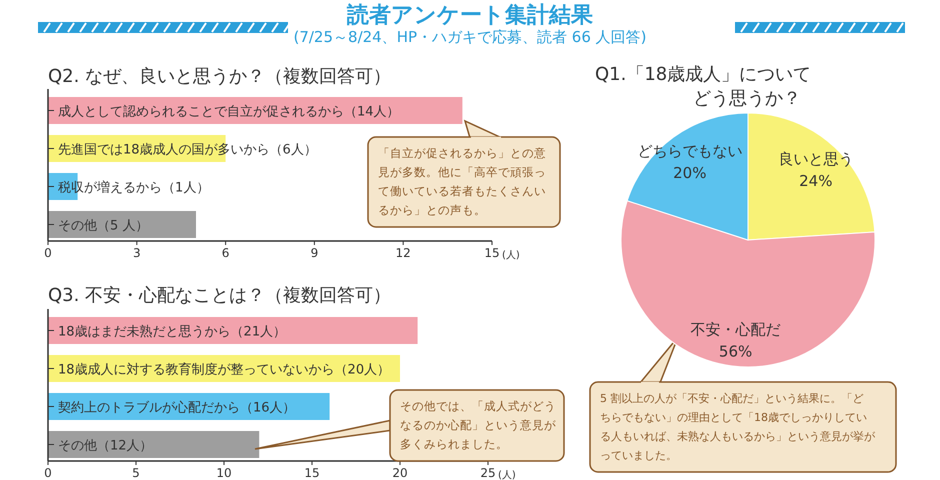 The height and width of the screenshot is (480, 940). What do you see at coordinates (735, 351) in the screenshot?
I see `data-label: 56%` at bounding box center [735, 351].